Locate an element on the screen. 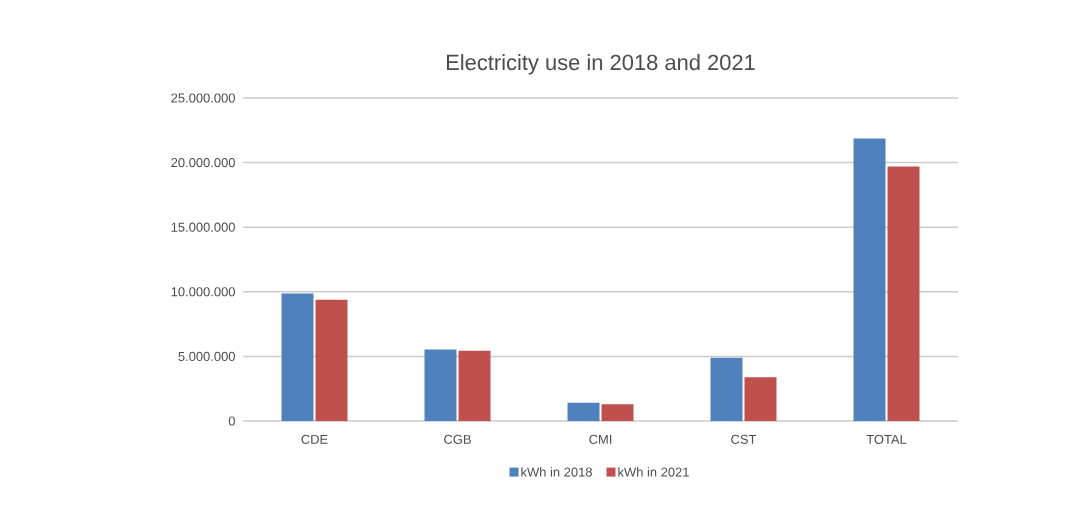 This screenshot has height=515, width=1070. legend-label: kWh in 2018 is located at coordinates (556, 472).